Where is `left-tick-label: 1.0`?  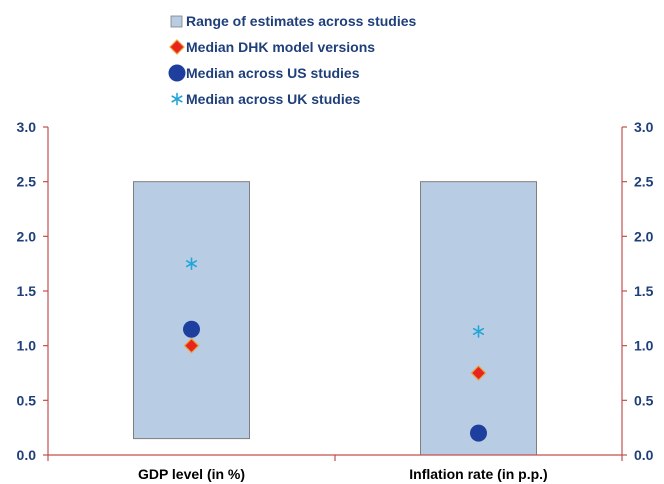 left-tick-label: 1.0 is located at coordinates (27, 346).